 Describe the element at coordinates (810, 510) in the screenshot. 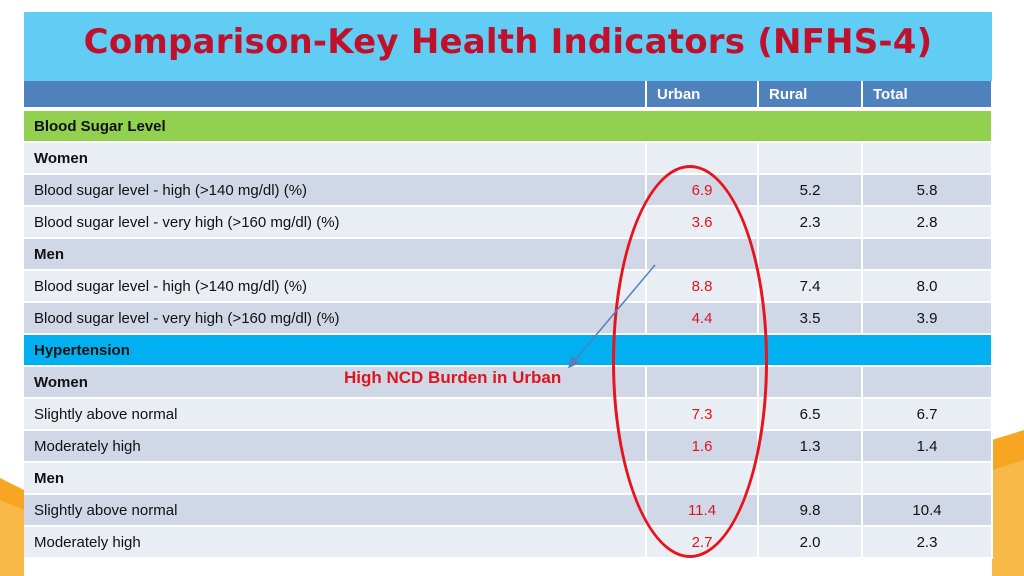

I see `cell-rural: 9.8` at that location.